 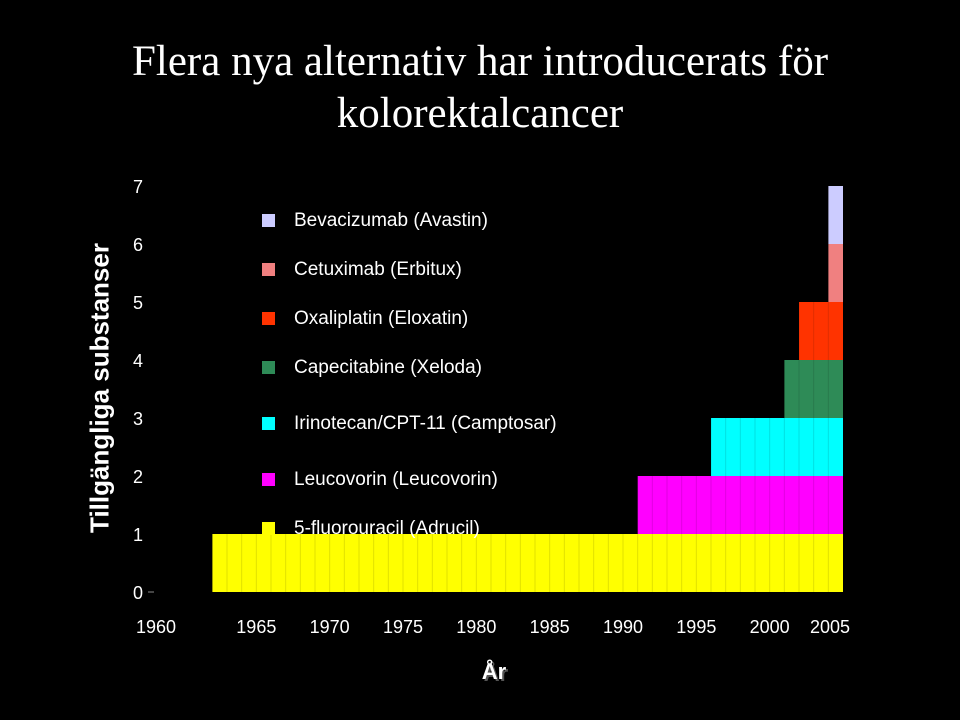 I want to click on y-axis-label: Tillgängliga substanser, so click(x=99, y=388).